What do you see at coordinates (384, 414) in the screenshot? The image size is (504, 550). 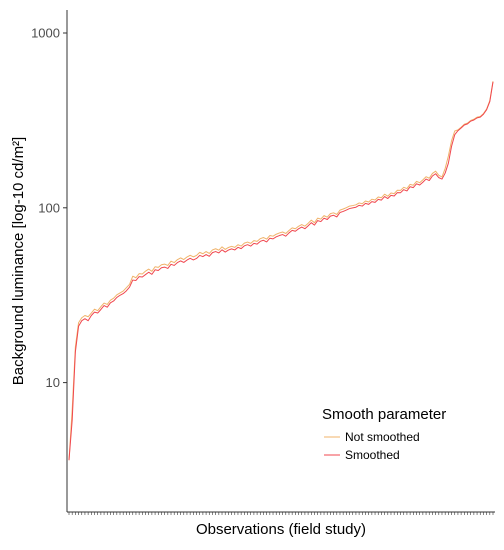 I see `legend-title: Smooth parameter` at bounding box center [384, 414].